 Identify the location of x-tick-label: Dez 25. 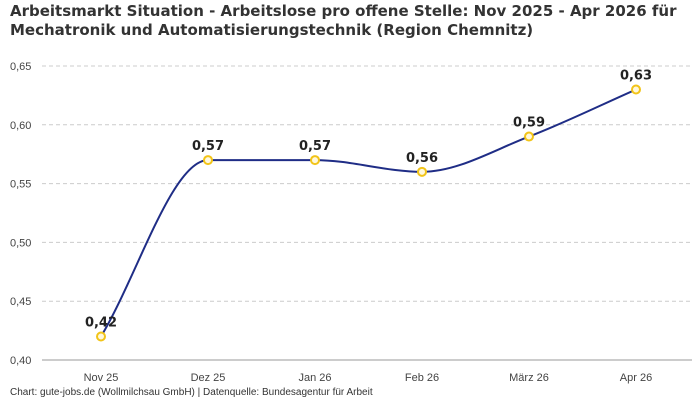
(208, 378).